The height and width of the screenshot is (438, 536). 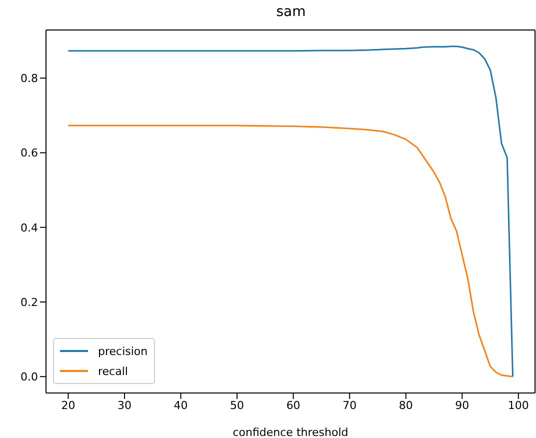 I want to click on x-tick-label: 100, so click(x=518, y=405).